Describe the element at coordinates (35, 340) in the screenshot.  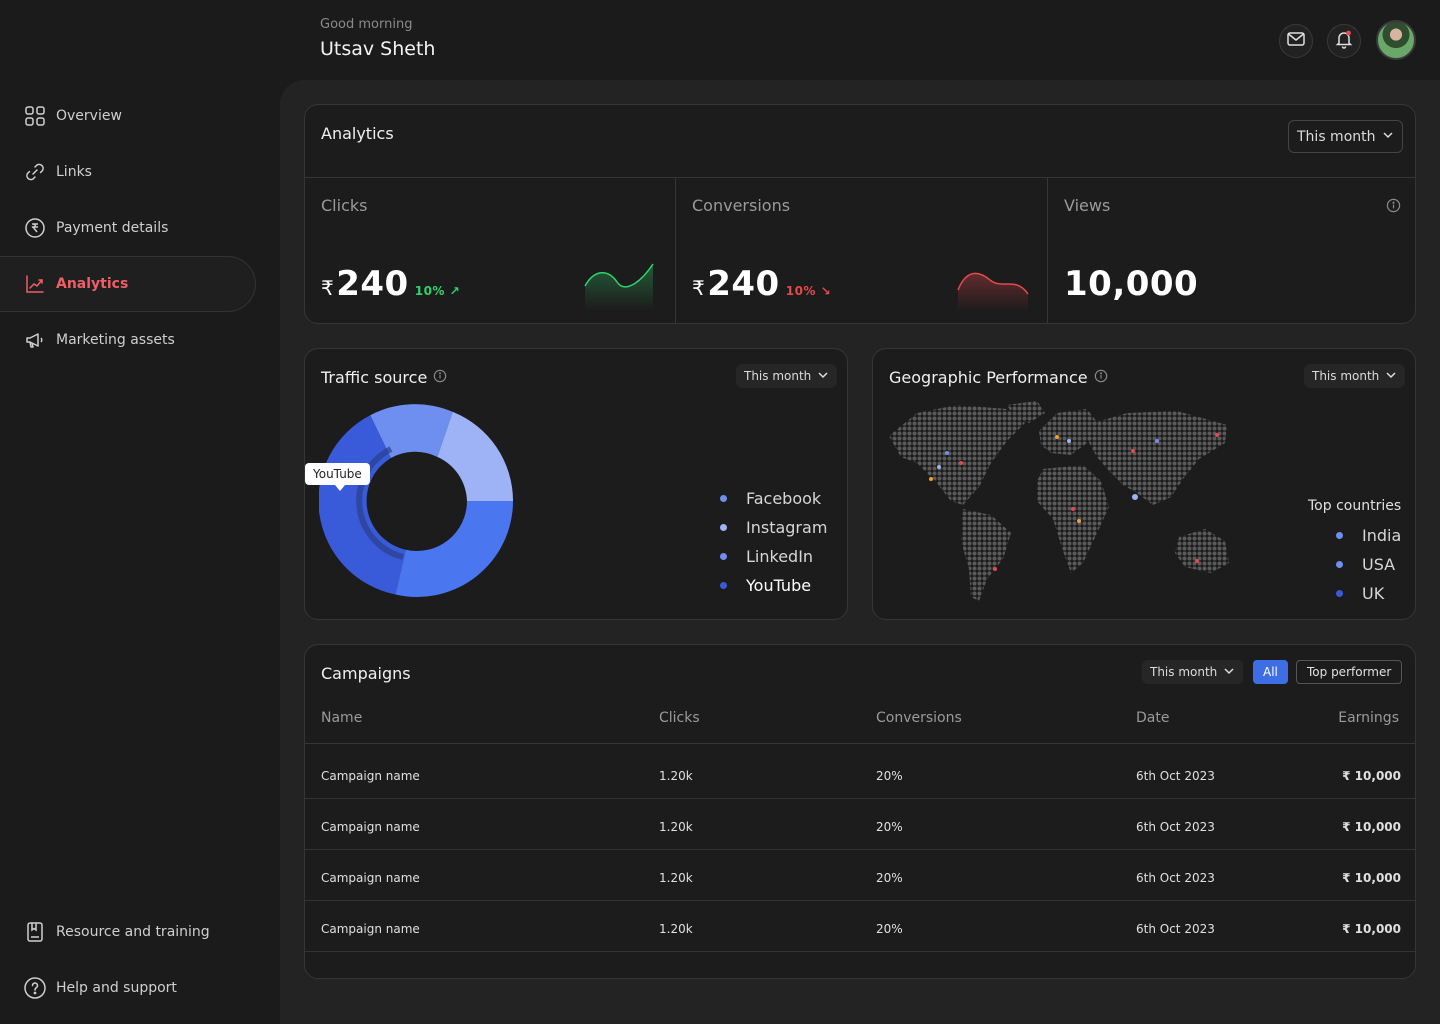
I see `megaphone-icon` at that location.